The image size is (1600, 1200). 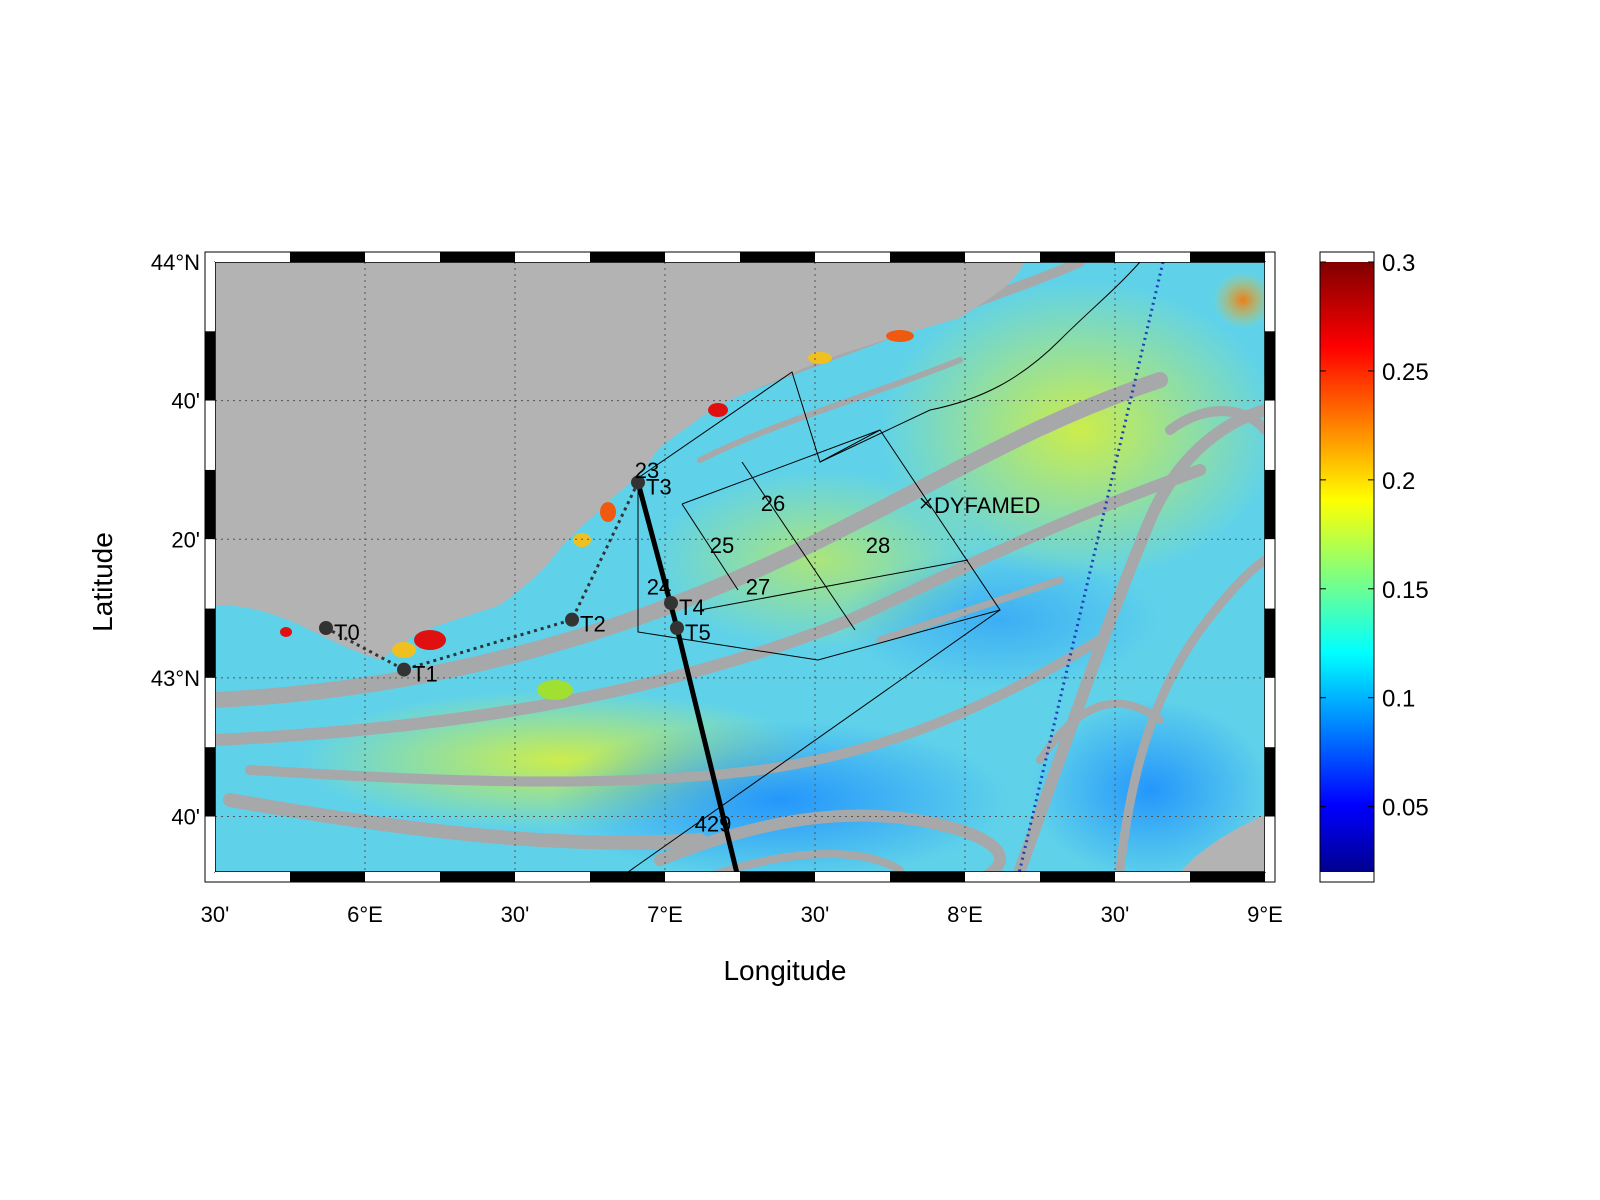 I want to click on colorbar-tick-label: 0.3, so click(x=1398, y=263).